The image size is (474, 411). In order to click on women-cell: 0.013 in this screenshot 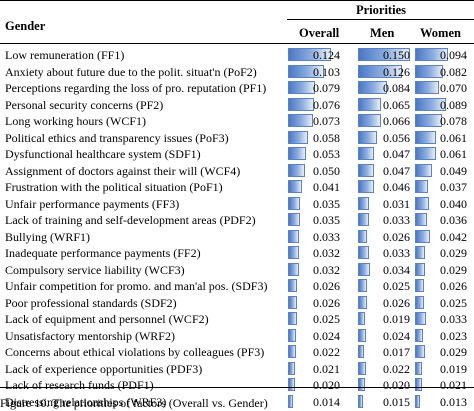, I will do `click(441, 401)`.